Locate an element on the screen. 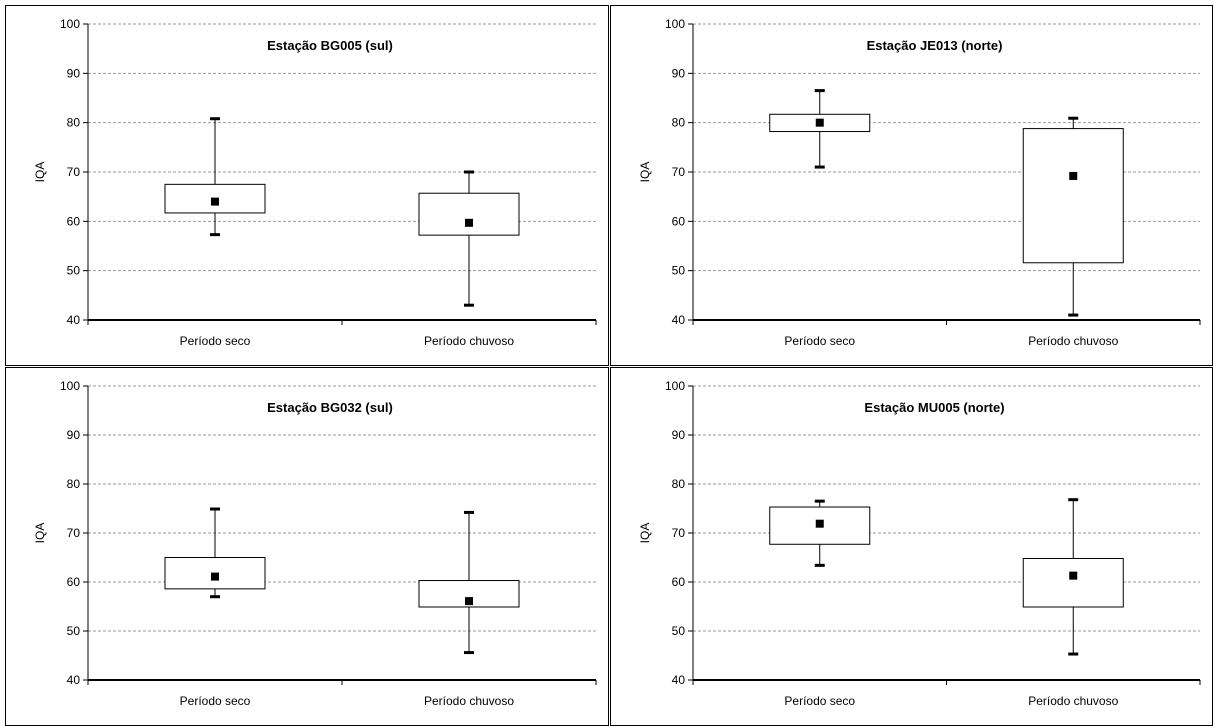 The width and height of the screenshot is (1215, 727). chart-title: Estação BG032 (sul) is located at coordinates (330, 407).